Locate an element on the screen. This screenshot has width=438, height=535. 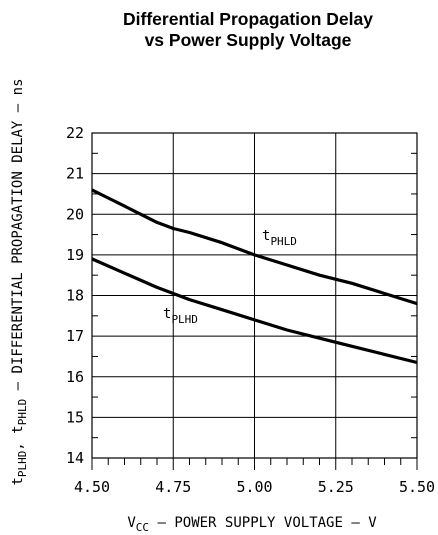
chart-title-line1: Differential Propagation Delay is located at coordinates (248, 19).